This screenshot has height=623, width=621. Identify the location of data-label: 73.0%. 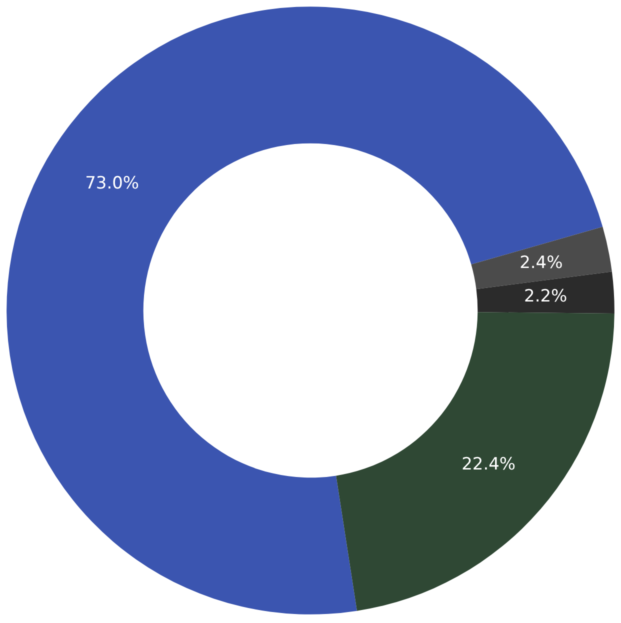
(112, 184).